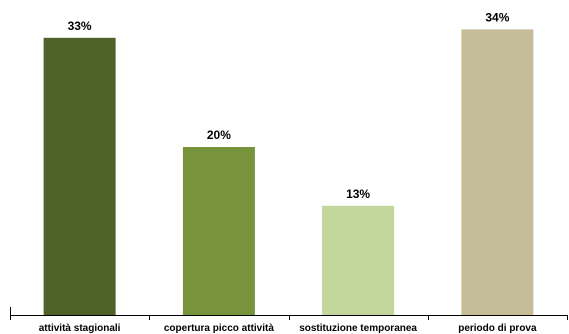 Image resolution: width=569 pixels, height=334 pixels. I want to click on category-label-4: periodo di prova, so click(497, 328).